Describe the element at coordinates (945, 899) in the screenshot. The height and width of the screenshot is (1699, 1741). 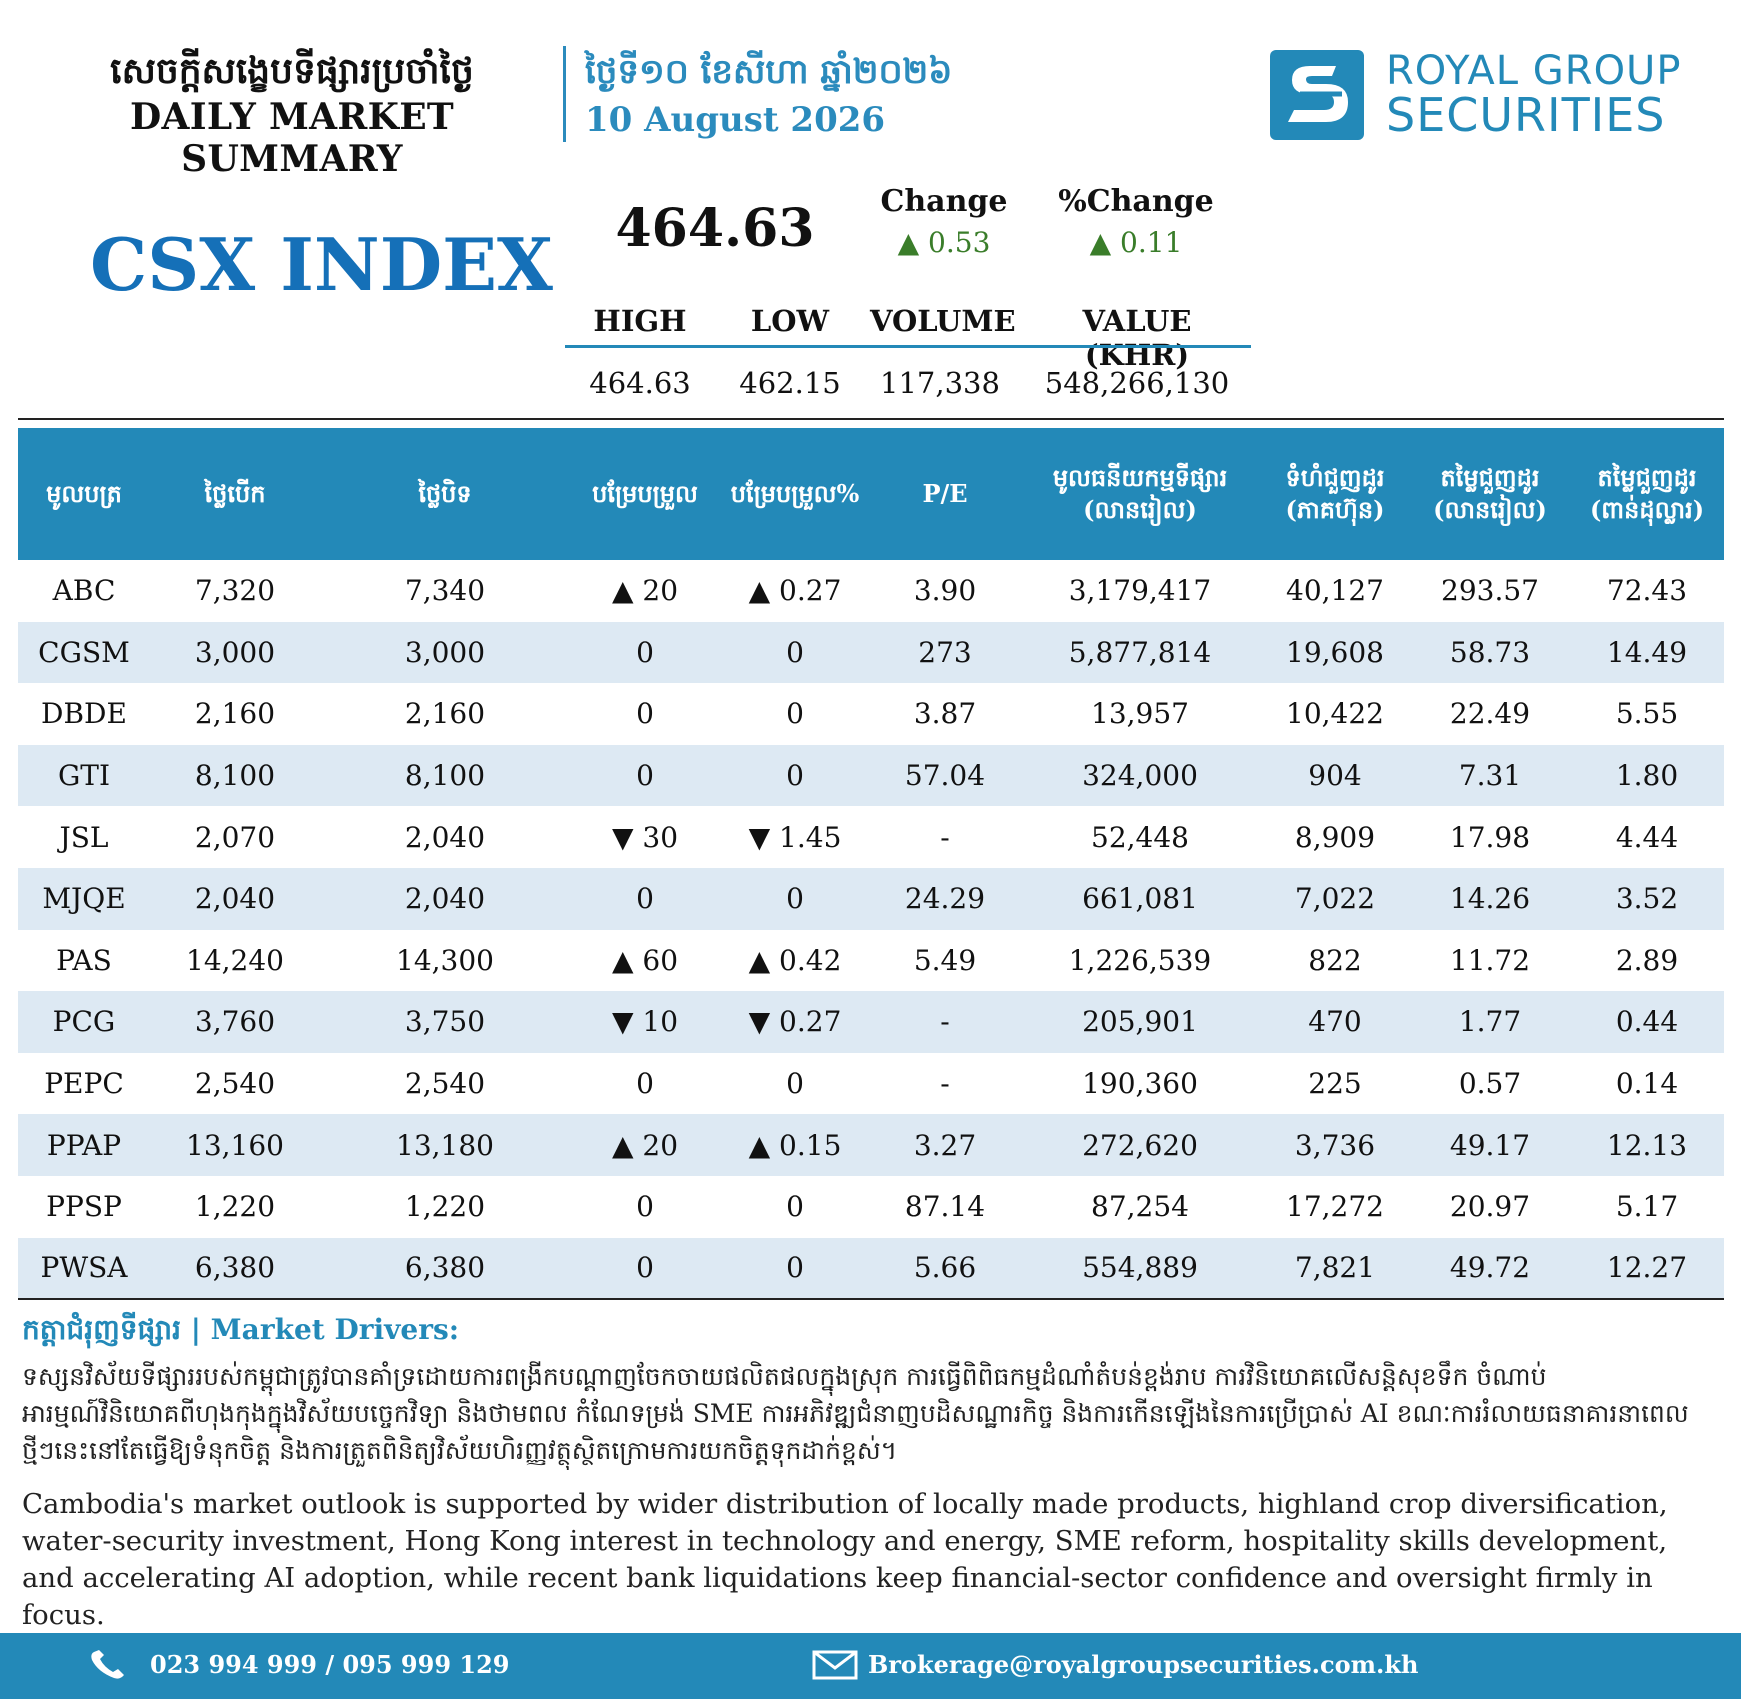
I see `cell-pe: 24.29` at that location.